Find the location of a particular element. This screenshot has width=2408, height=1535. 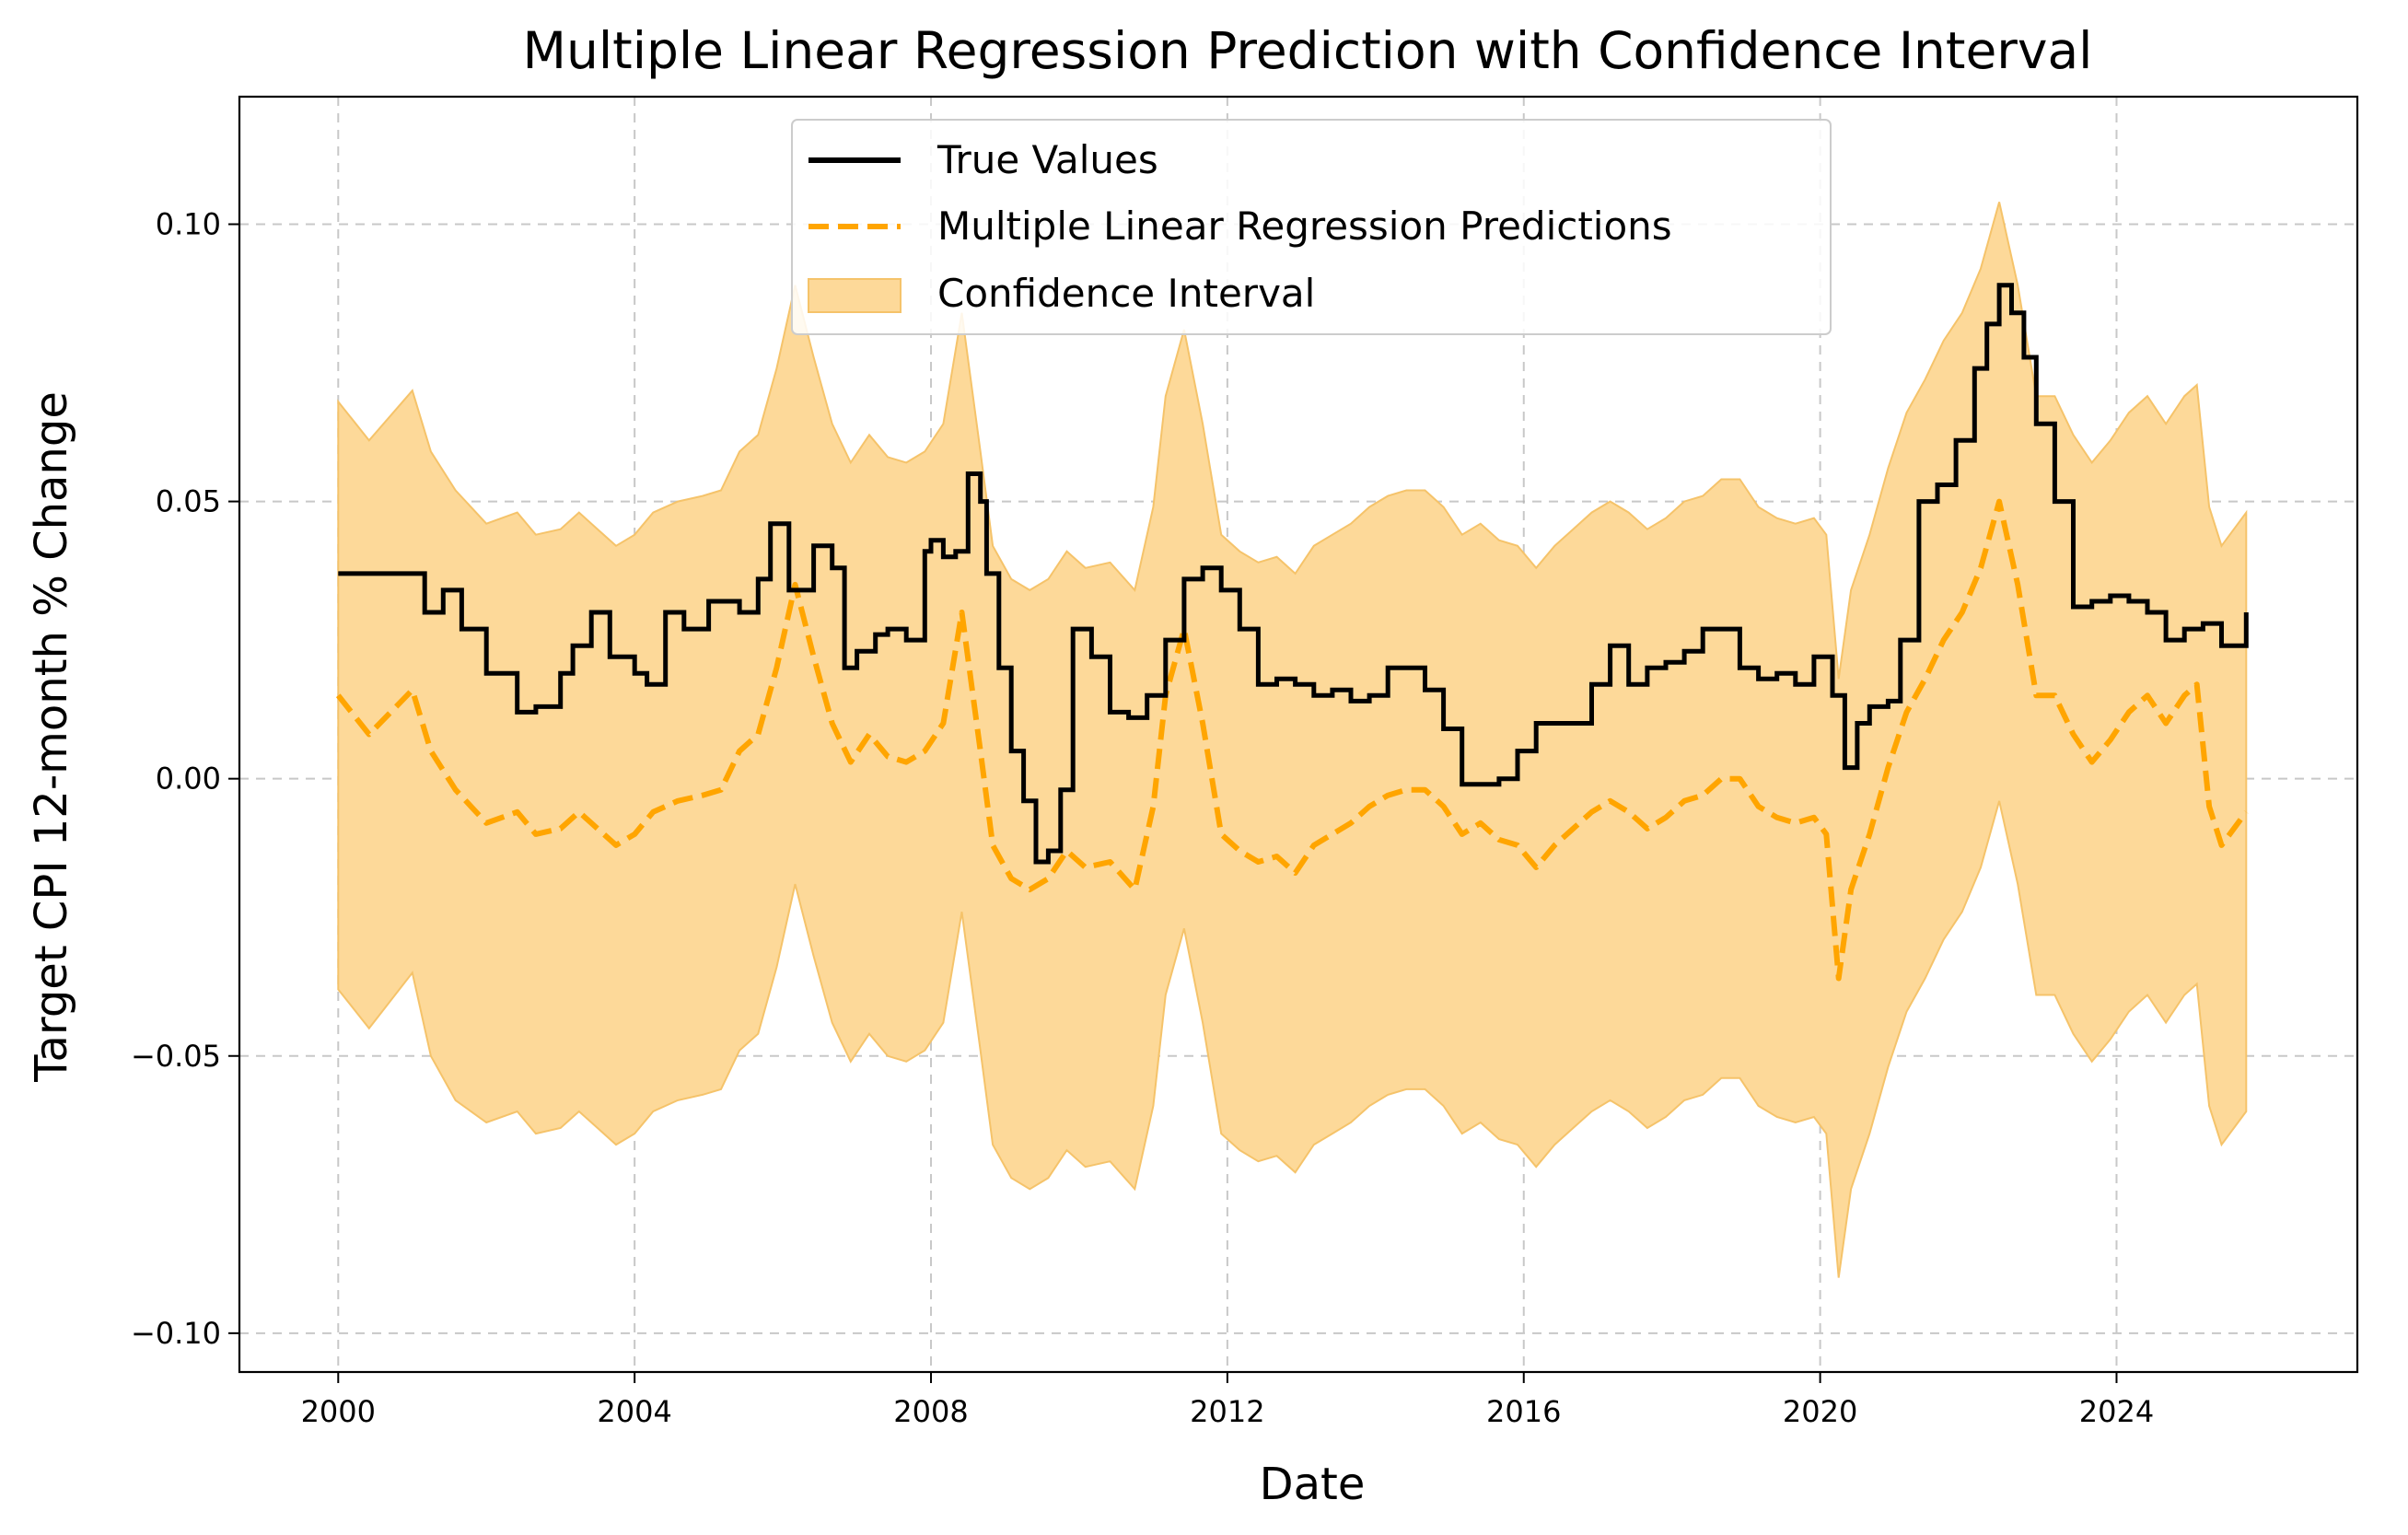

x-tick-label: 2004 is located at coordinates (634, 1411).